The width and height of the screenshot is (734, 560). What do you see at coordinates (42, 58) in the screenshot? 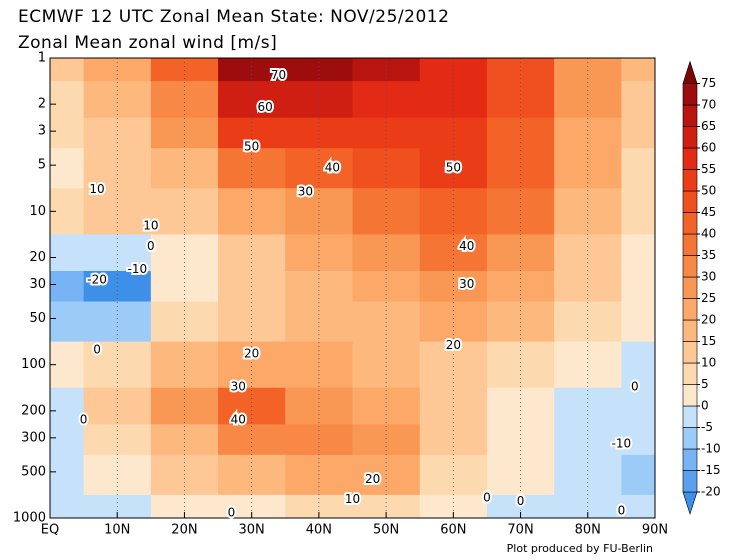
I see `y-tick-label: 1` at bounding box center [42, 58].